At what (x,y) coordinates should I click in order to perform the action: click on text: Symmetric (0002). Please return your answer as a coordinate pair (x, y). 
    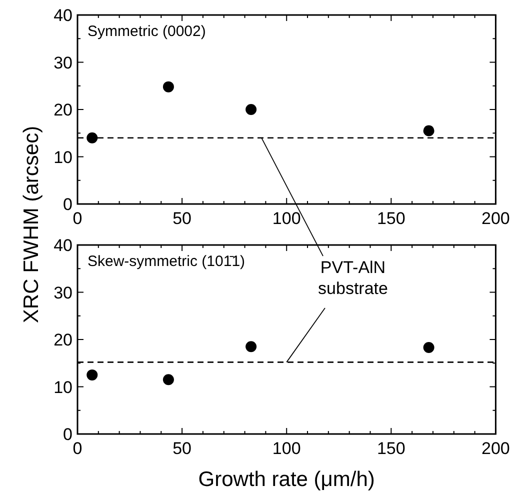
    Looking at the image, I should click on (147, 31).